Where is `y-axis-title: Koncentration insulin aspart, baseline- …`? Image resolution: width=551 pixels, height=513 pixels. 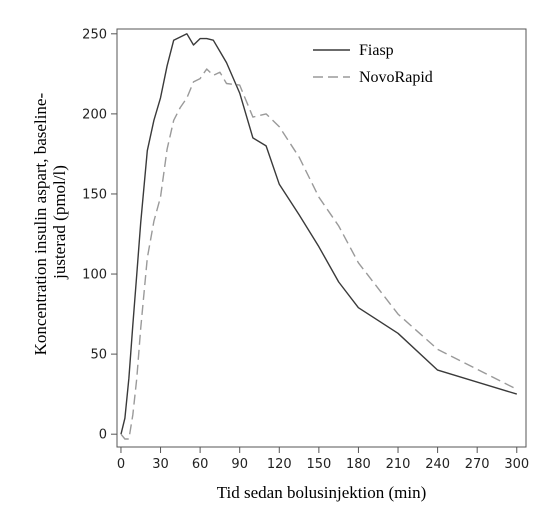
y-axis-title: Koncentration insulin aspart, baseline- … is located at coordinates (50, 222).